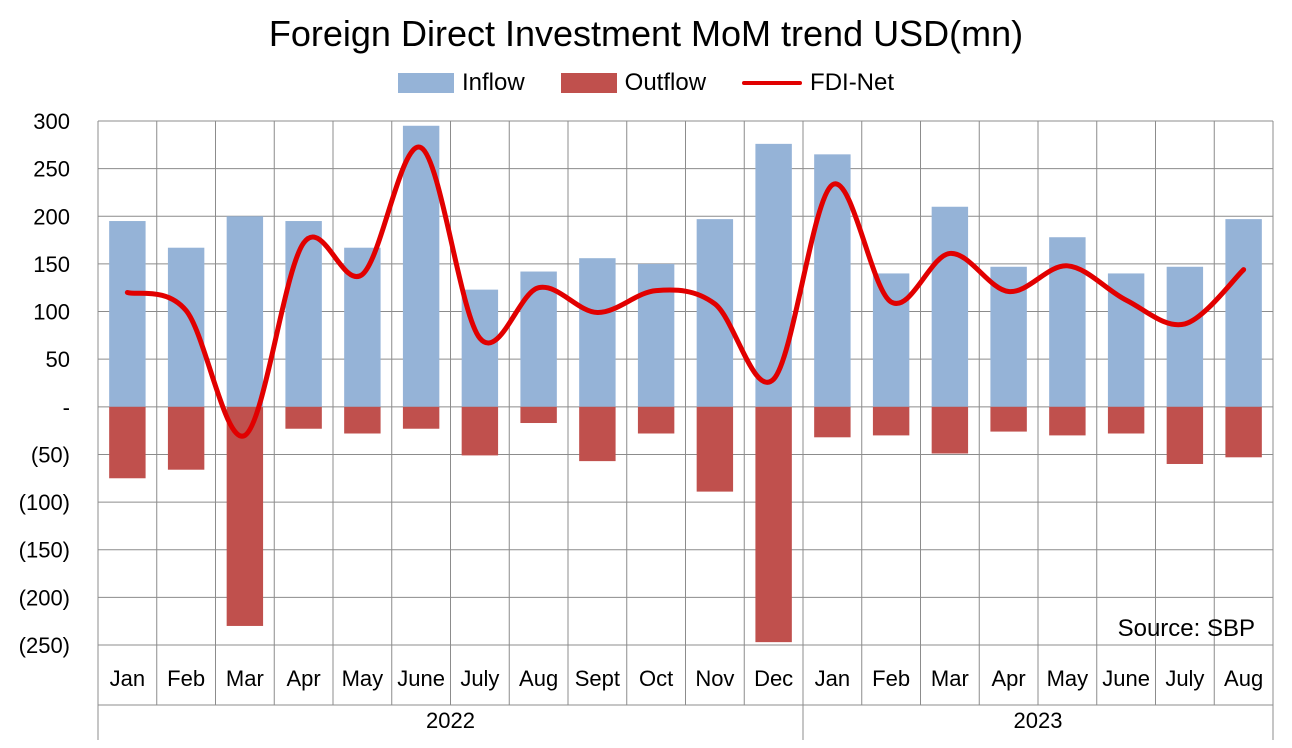  Describe the element at coordinates (656, 678) in the screenshot. I see `x-tick-label: Oct` at that location.